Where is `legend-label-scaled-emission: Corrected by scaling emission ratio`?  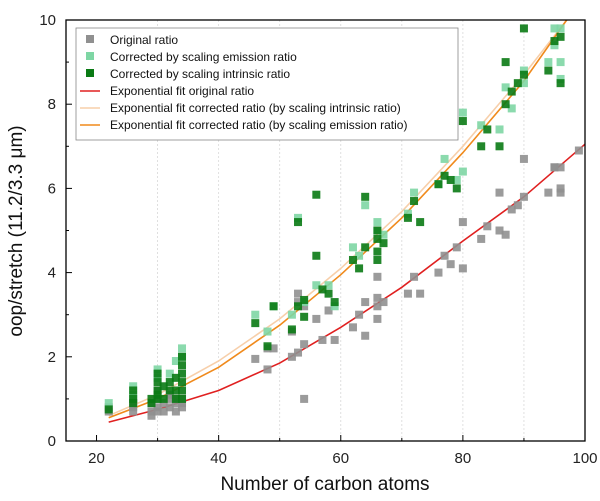 legend-label-scaled-emission: Corrected by scaling emission ratio is located at coordinates (203, 57).